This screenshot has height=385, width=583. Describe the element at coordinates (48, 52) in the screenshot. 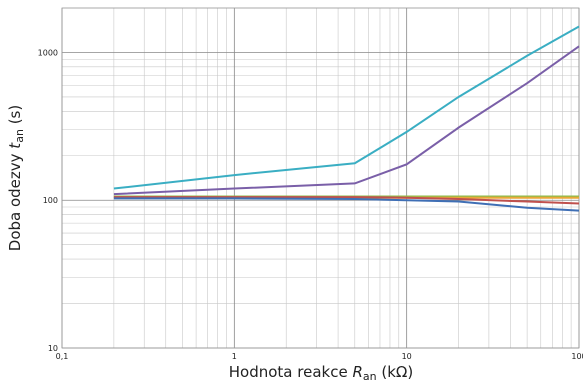

I see `y-tick-label: 1000` at that location.